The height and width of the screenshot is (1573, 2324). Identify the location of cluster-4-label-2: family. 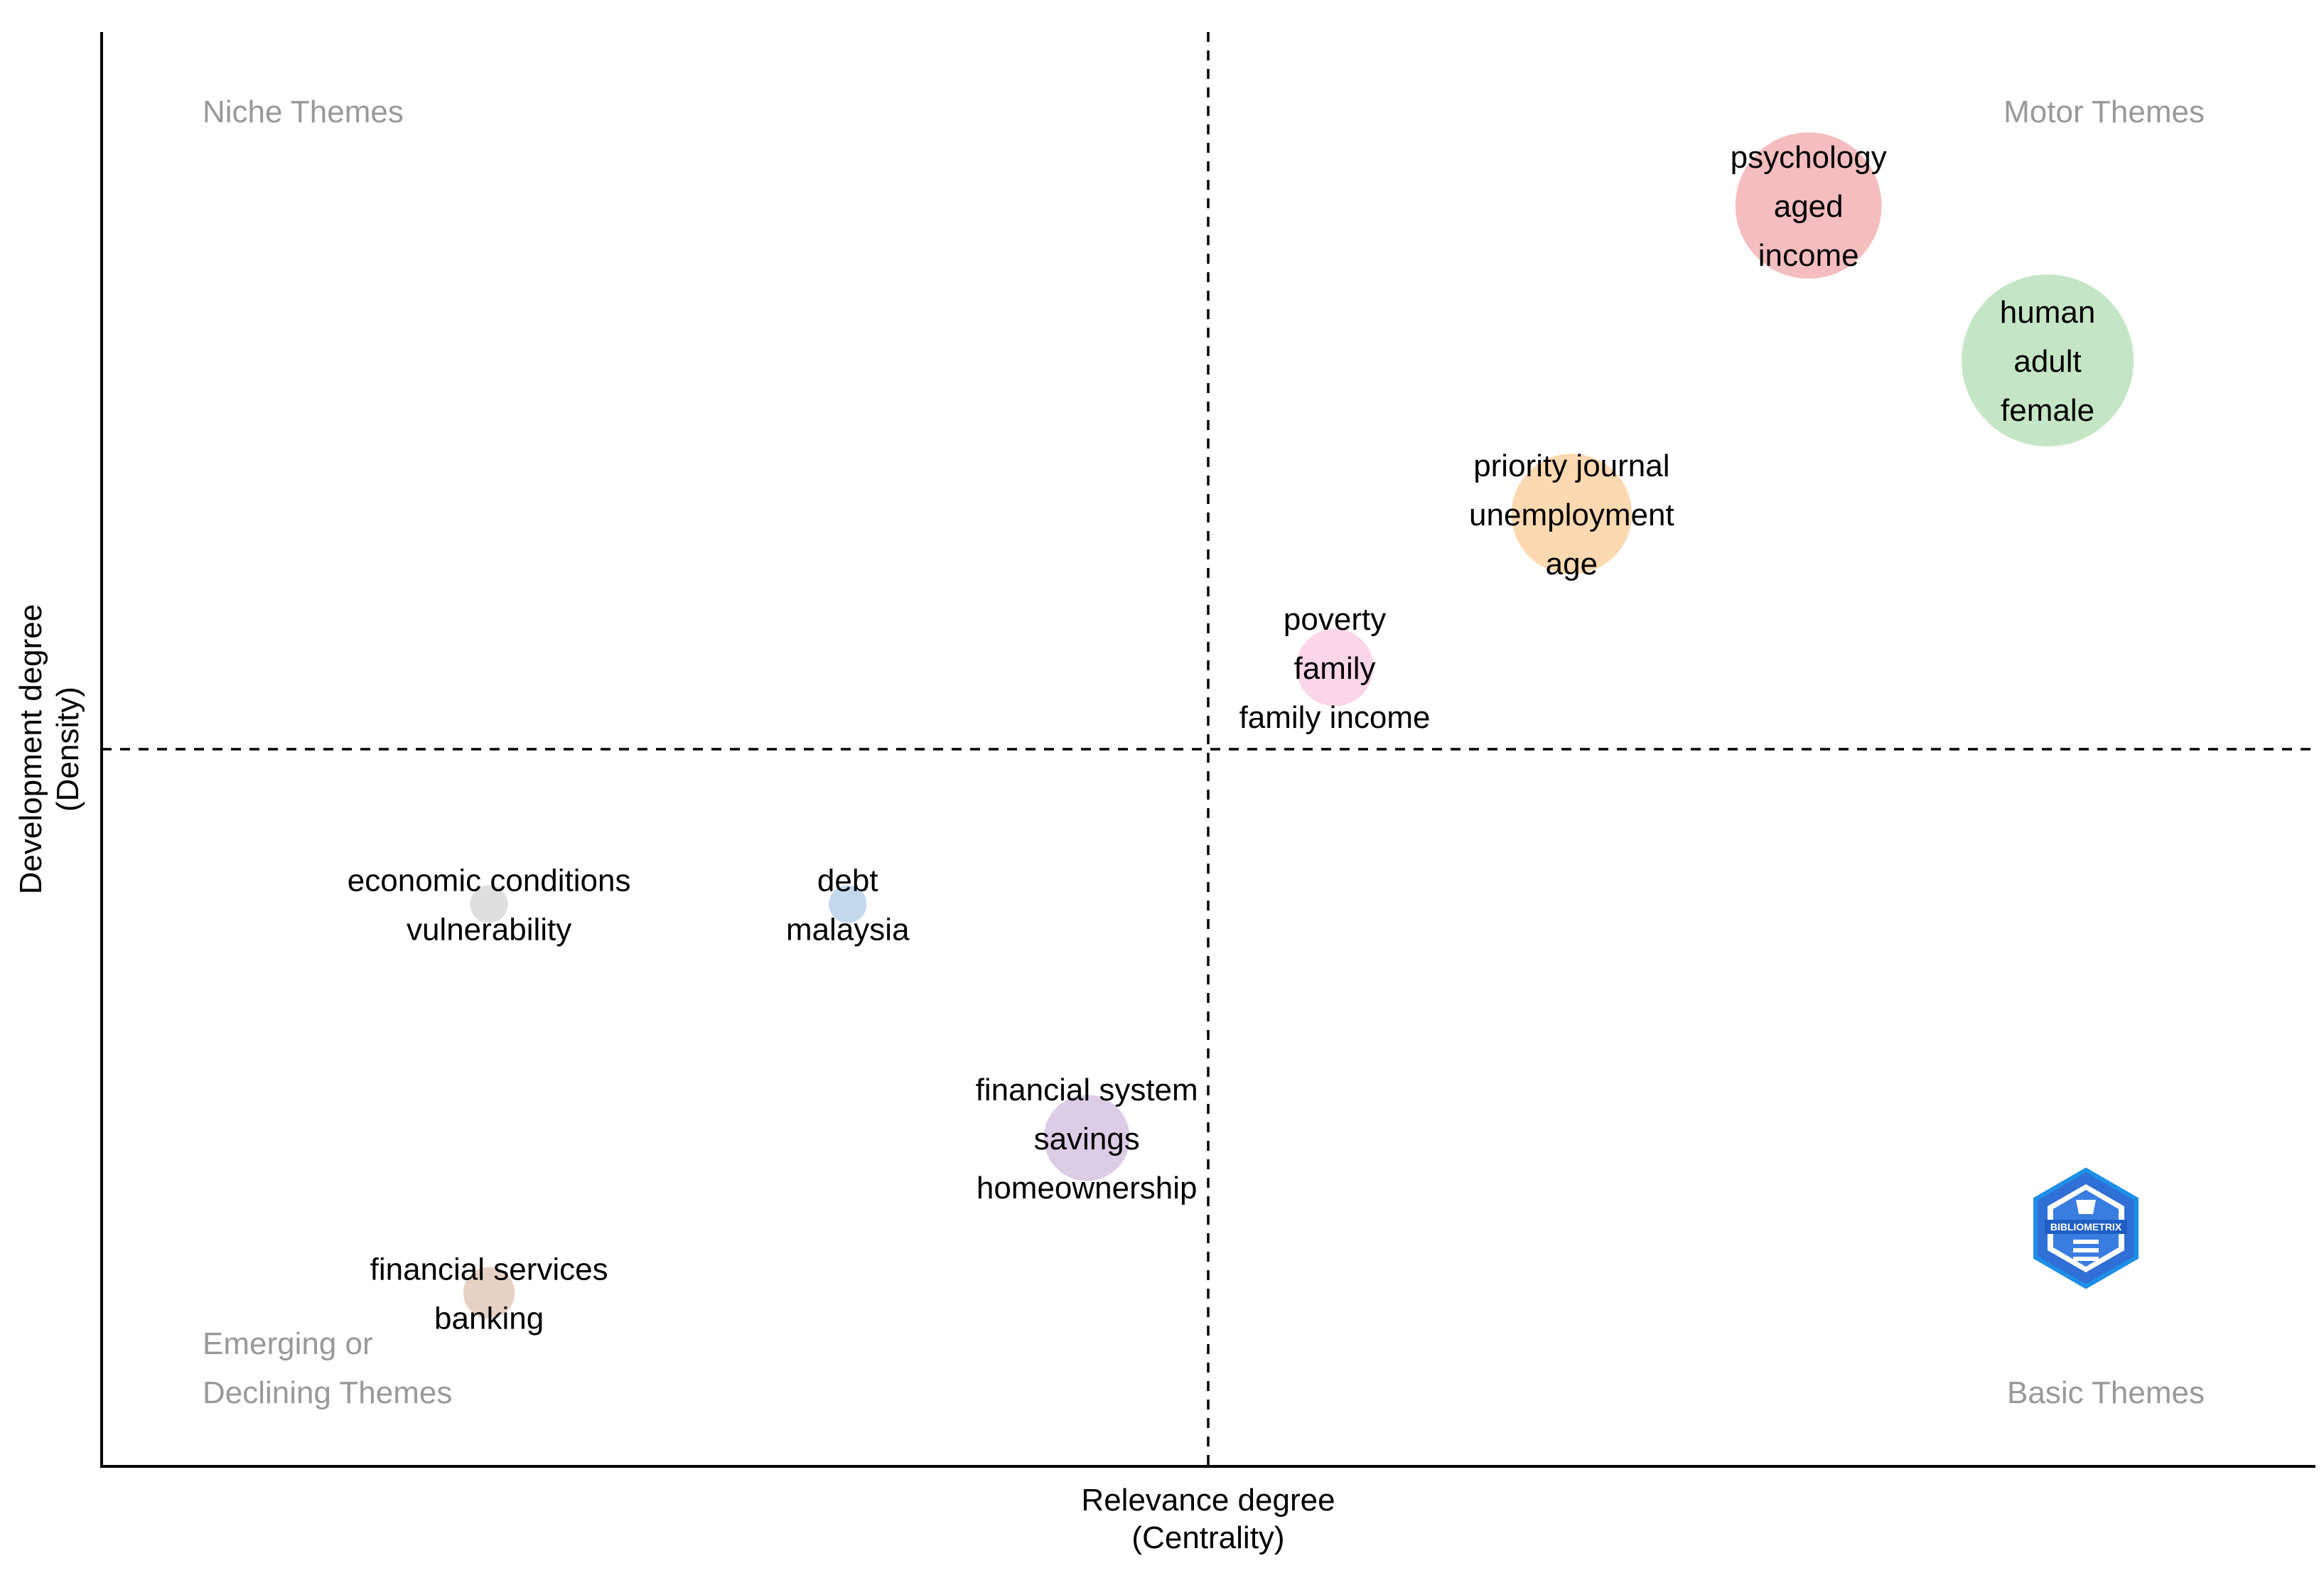
(1335, 668).